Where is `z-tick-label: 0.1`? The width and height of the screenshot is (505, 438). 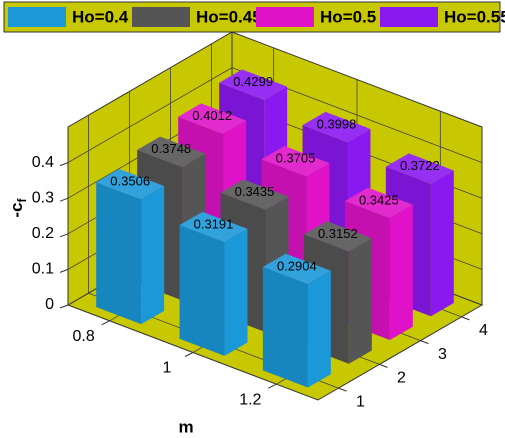
z-tick-label: 0.1 is located at coordinates (43, 269).